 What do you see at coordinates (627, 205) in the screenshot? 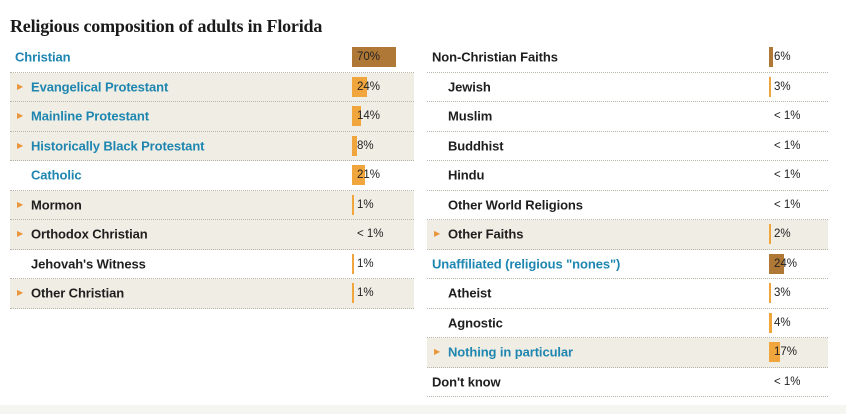
I see `table-row: Other World Religions < 1%` at bounding box center [627, 205].